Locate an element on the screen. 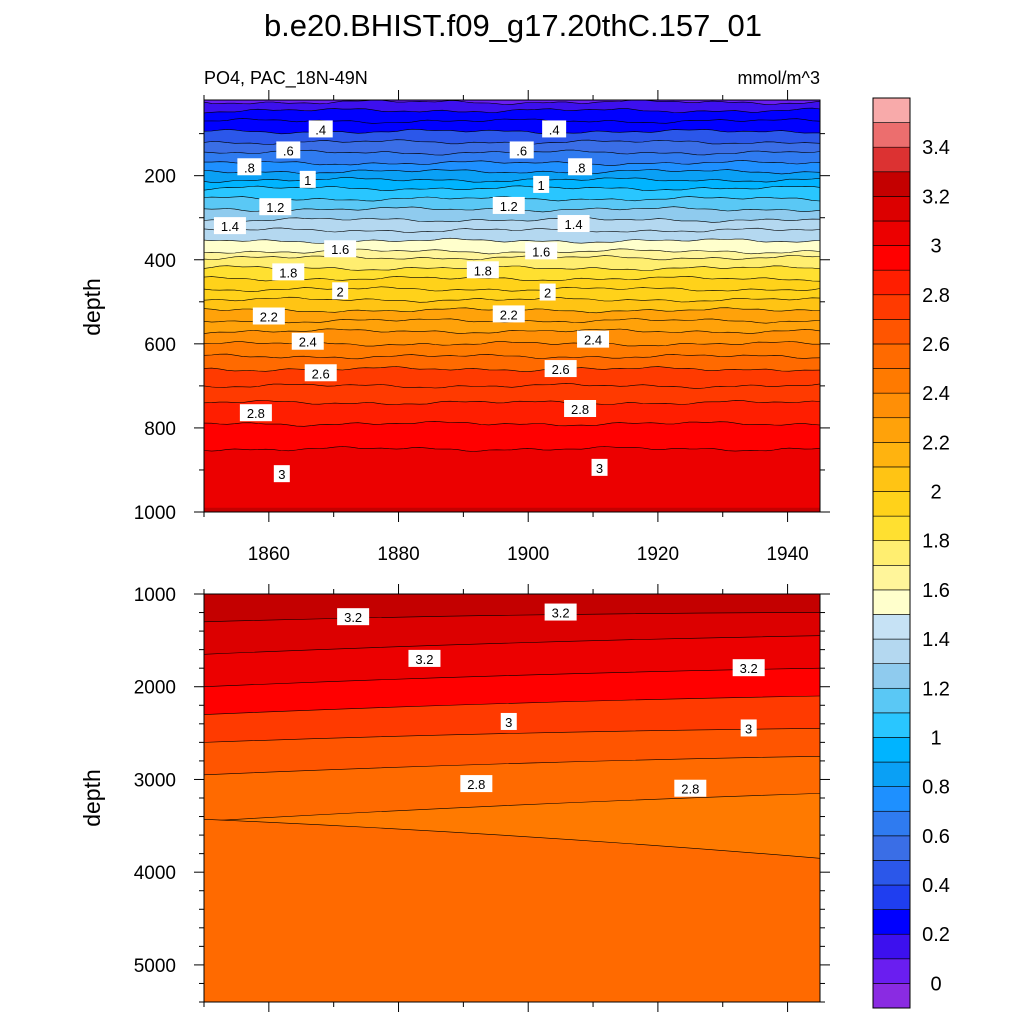  upper-x-tick-label: 1860 is located at coordinates (269, 554).